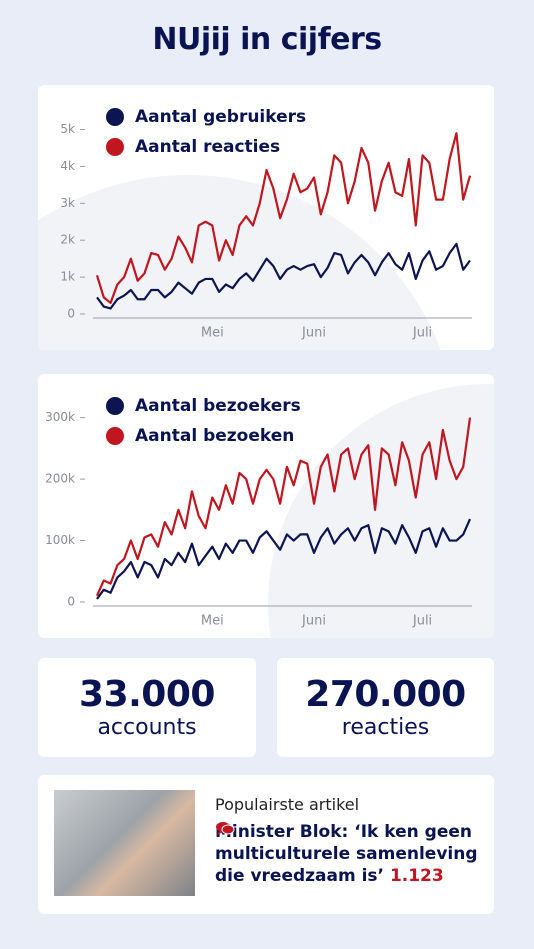 Image resolution: width=534 pixels, height=949 pixels. I want to click on page-title: NUjij in cijfers, so click(267, 39).